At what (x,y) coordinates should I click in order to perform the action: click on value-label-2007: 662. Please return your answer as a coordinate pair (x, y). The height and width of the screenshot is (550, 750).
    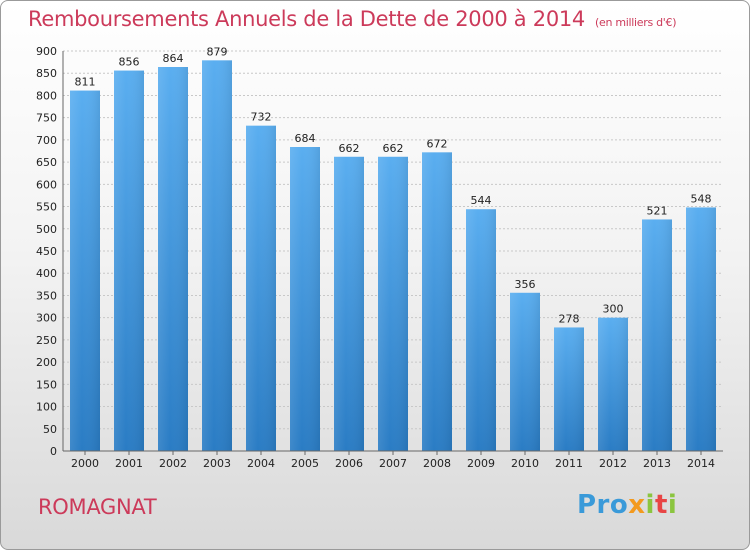
    Looking at the image, I should click on (393, 148).